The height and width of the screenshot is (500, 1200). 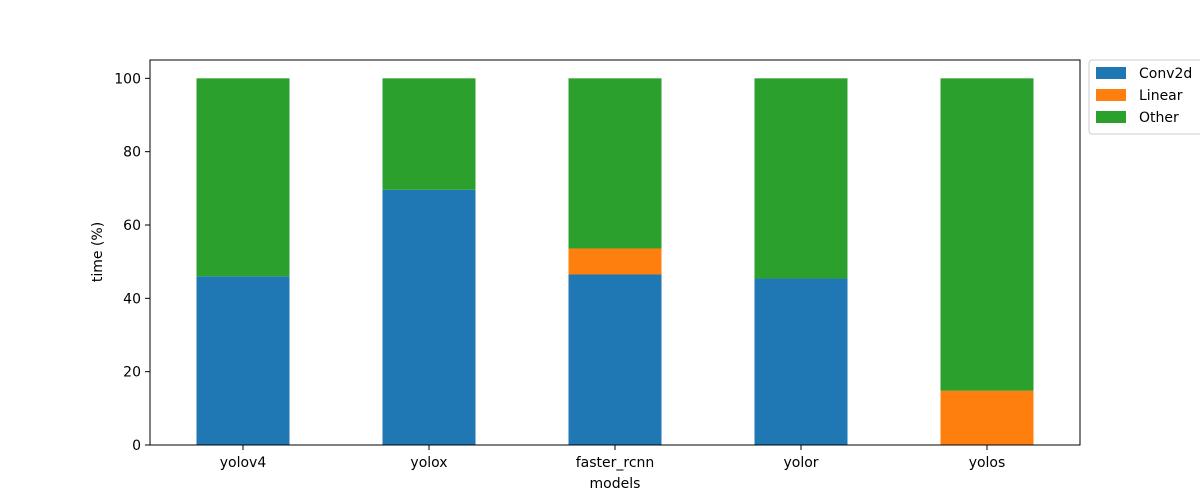 I want to click on bar-other-yolox, so click(x=429, y=134).